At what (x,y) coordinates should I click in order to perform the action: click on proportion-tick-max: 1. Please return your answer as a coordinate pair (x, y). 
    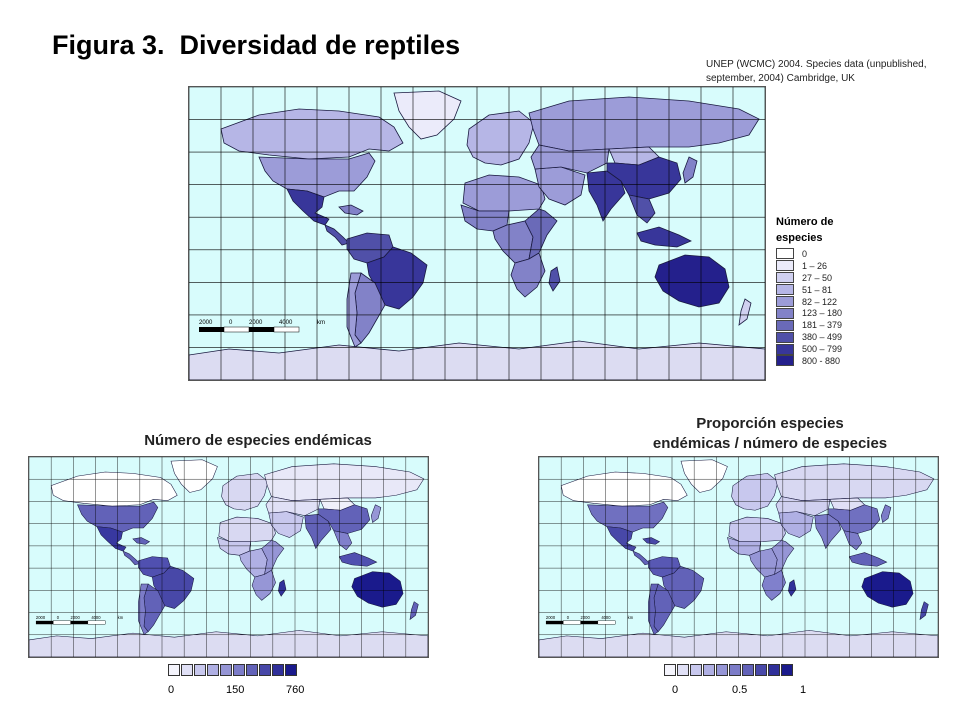
    Looking at the image, I should click on (803, 690).